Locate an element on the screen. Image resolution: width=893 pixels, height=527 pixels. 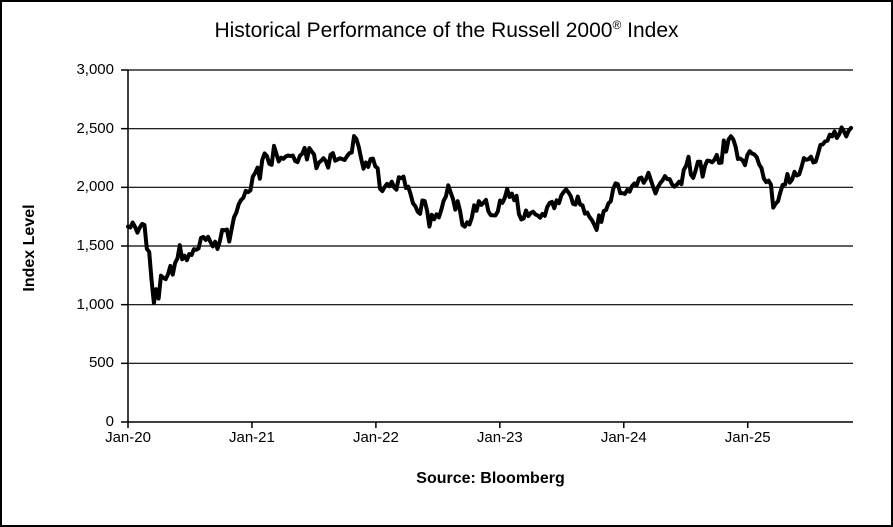
source-caption: Source: Bloomberg is located at coordinates (490, 478).